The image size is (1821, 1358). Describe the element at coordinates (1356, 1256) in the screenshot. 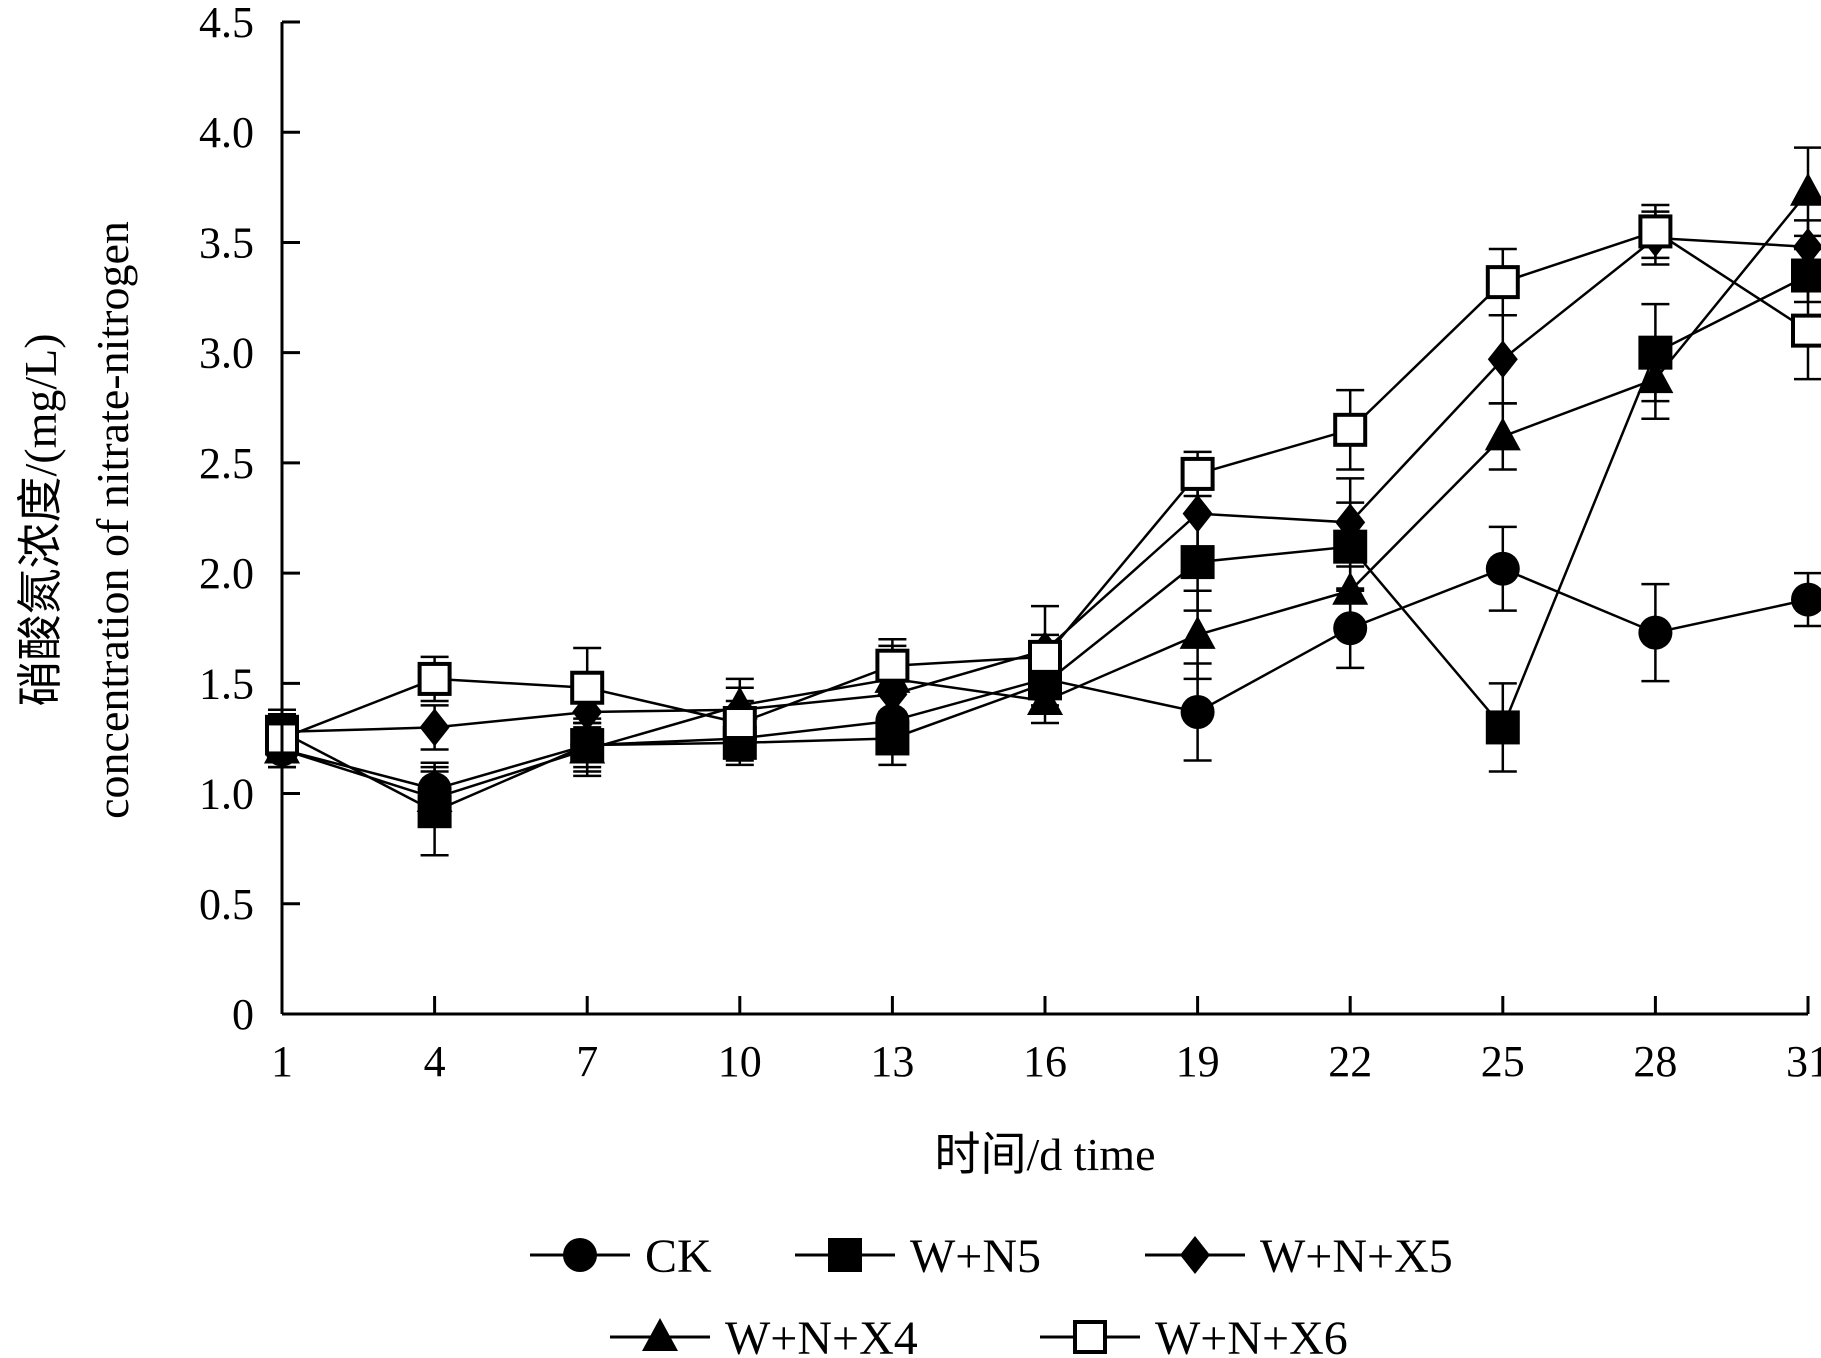

I see `legend-label: W+N+X5` at that location.